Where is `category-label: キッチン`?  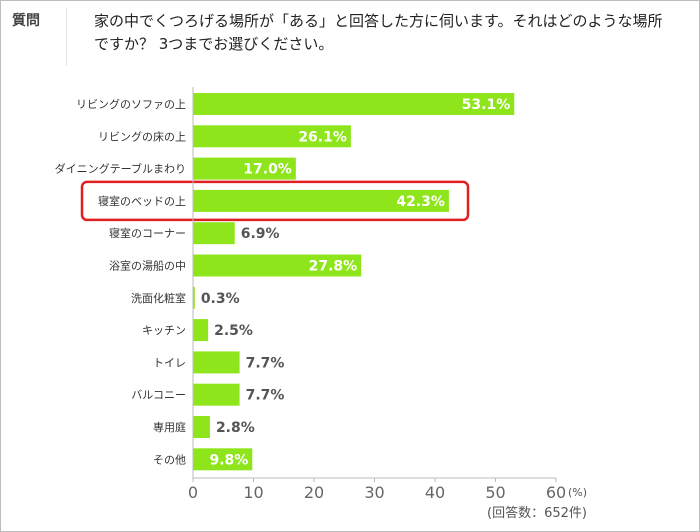 category-label: キッチン is located at coordinates (164, 330).